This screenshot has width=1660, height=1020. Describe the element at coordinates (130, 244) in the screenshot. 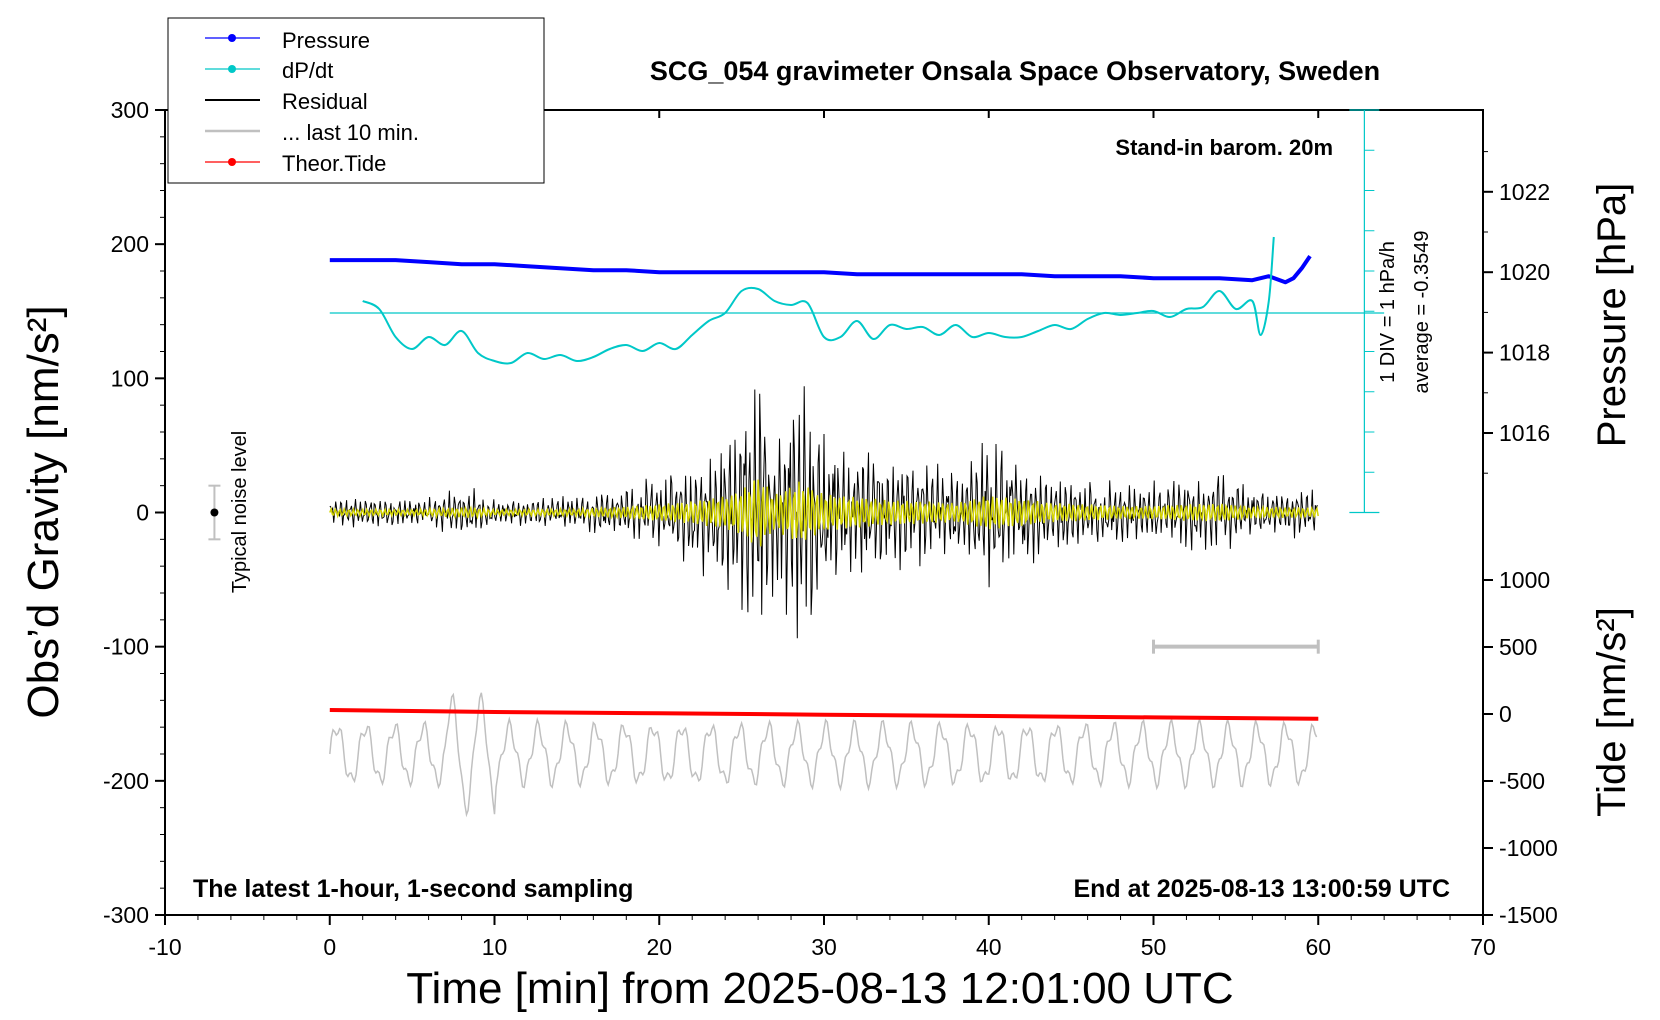

I see `y-tick-label: 200` at that location.